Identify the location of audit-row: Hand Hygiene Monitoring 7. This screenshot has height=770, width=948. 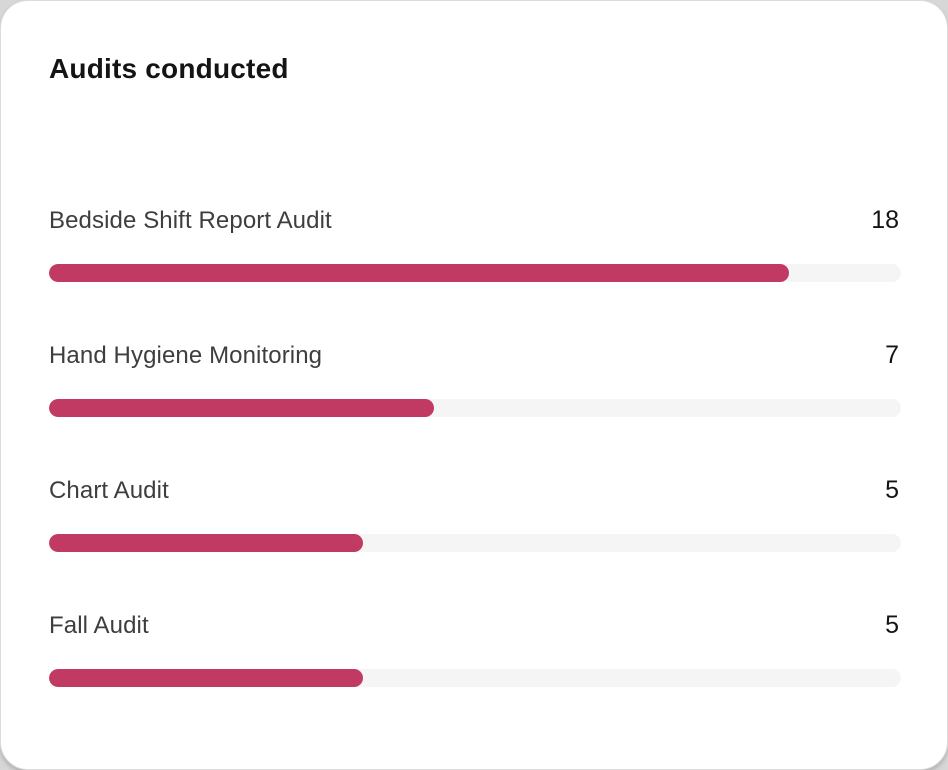
(475, 377).